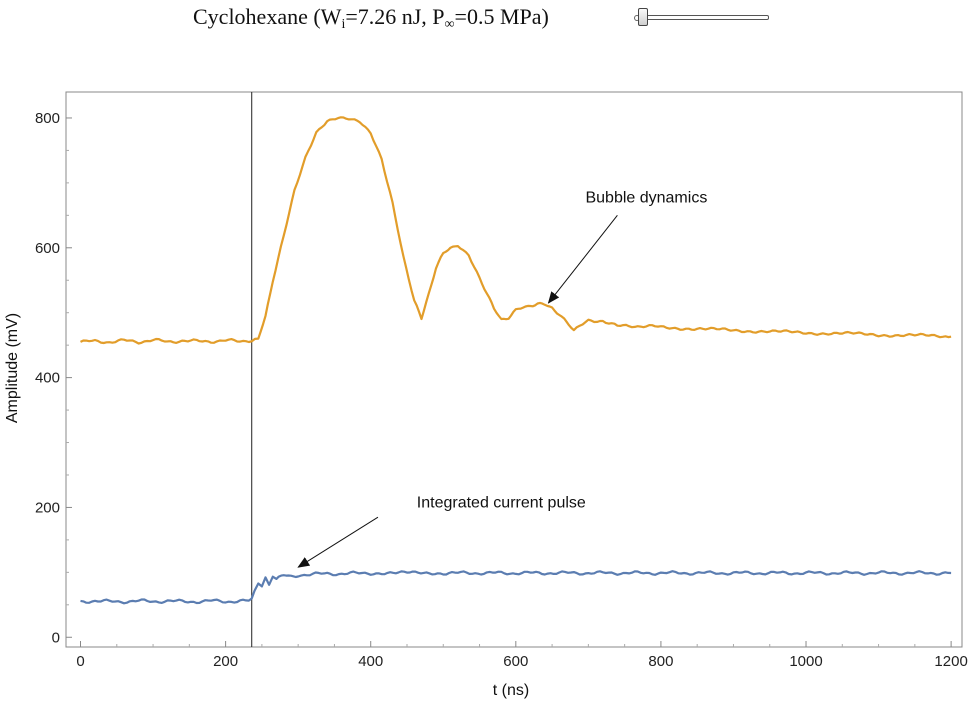  Describe the element at coordinates (950, 661) in the screenshot. I see `x-tick-label: 1200` at that location.